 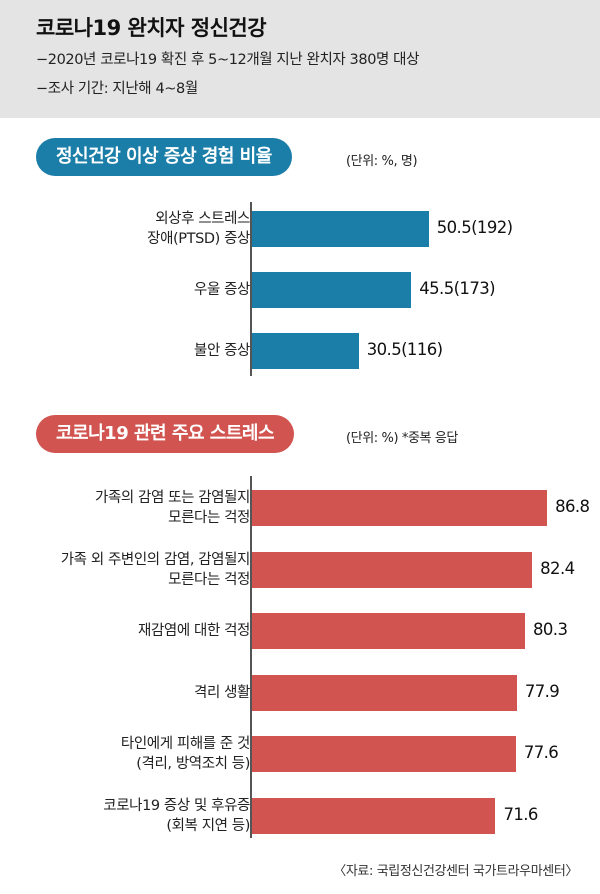 I want to click on category-label-line: 장애(PTSD) 증상, so click(x=198, y=239).